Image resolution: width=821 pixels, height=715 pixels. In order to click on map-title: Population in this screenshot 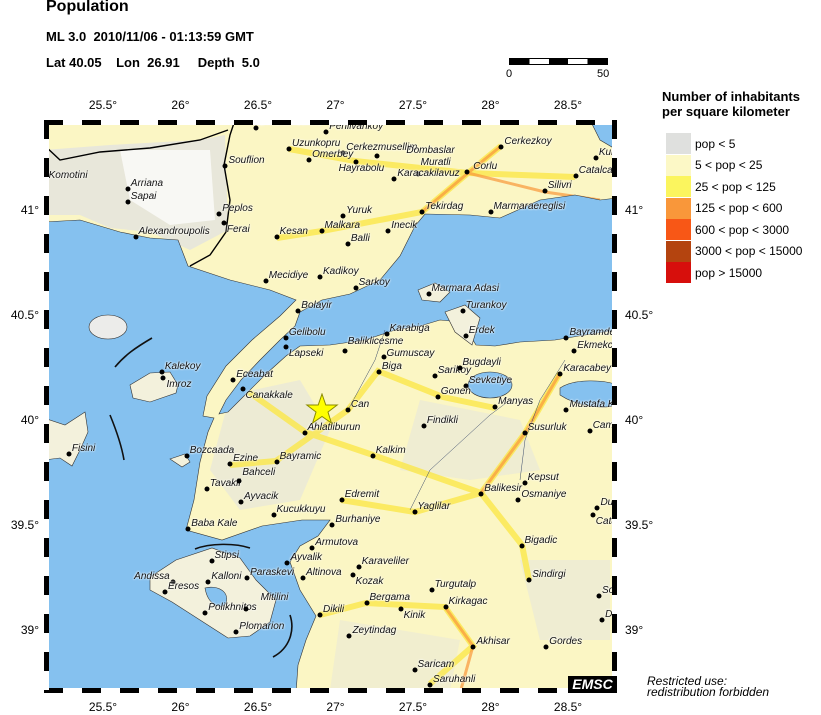, I will do `click(87, 7)`.